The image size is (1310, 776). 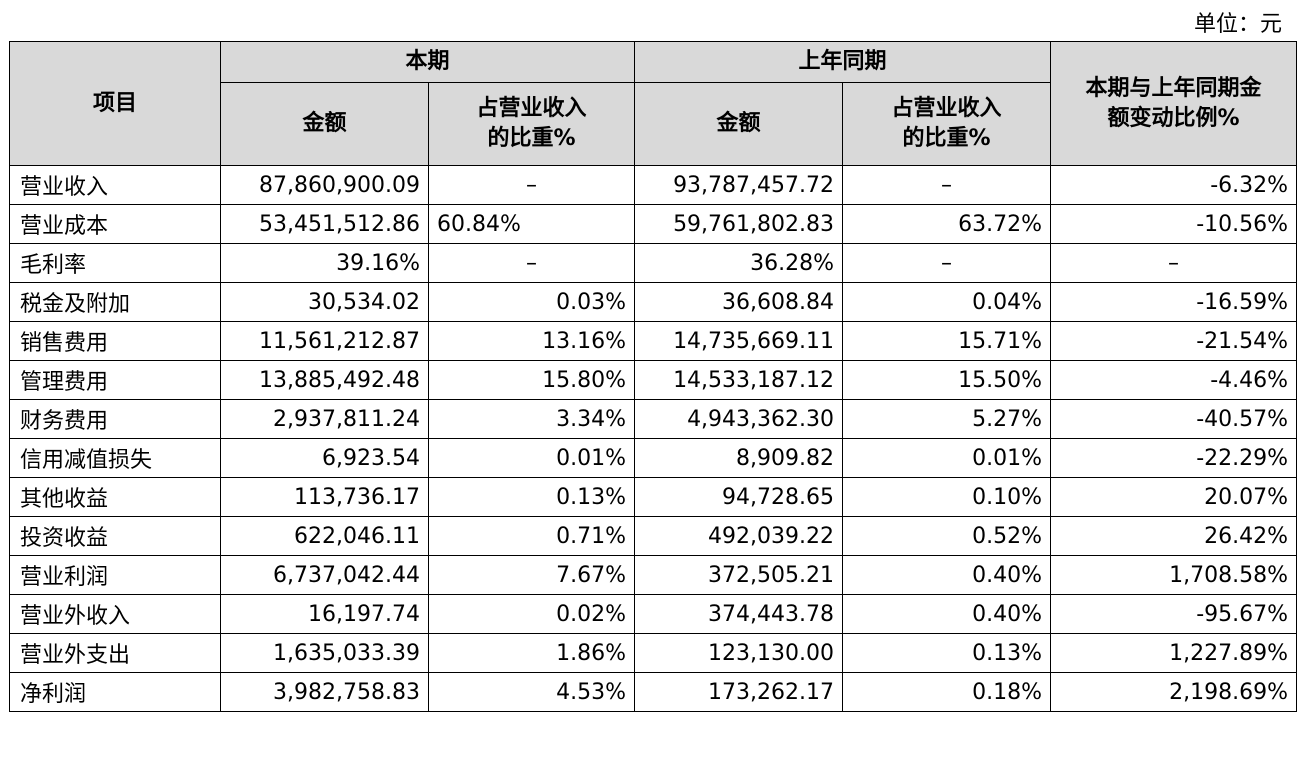 What do you see at coordinates (947, 302) in the screenshot?
I see `prior-ratio-cell: 0.04%` at bounding box center [947, 302].